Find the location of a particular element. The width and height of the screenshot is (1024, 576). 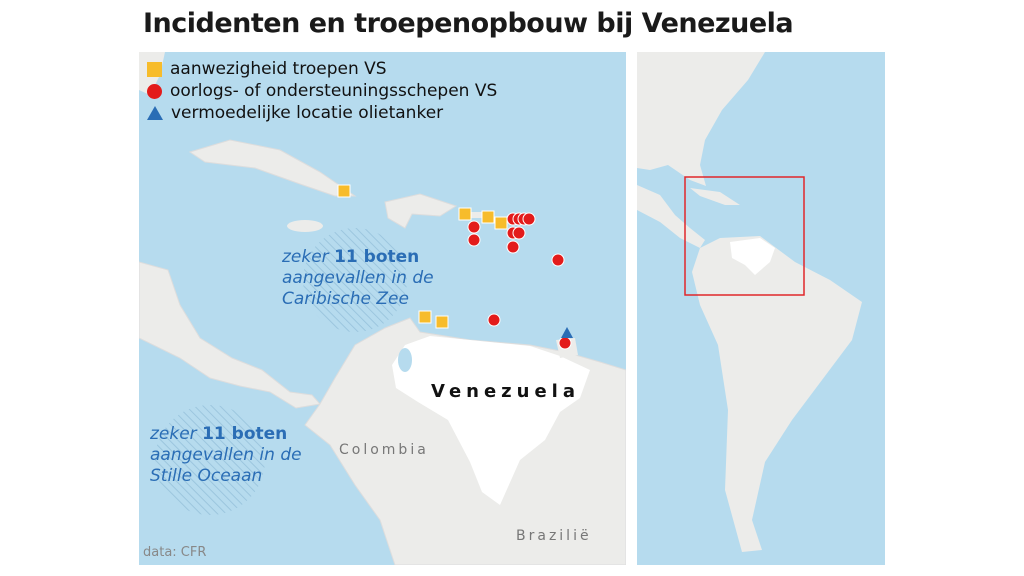

legend-item-troops: aanwezigheid troepen VS is located at coordinates (322, 69).